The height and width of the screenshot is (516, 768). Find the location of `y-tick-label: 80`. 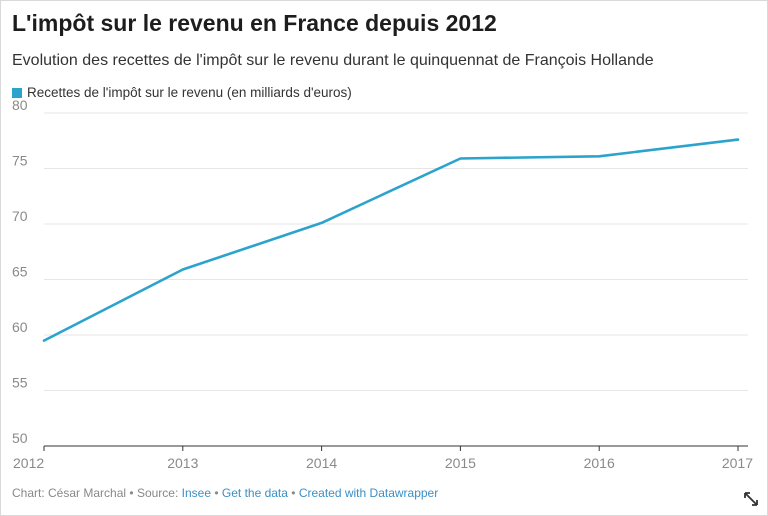

y-tick-label: 80 is located at coordinates (20, 105).